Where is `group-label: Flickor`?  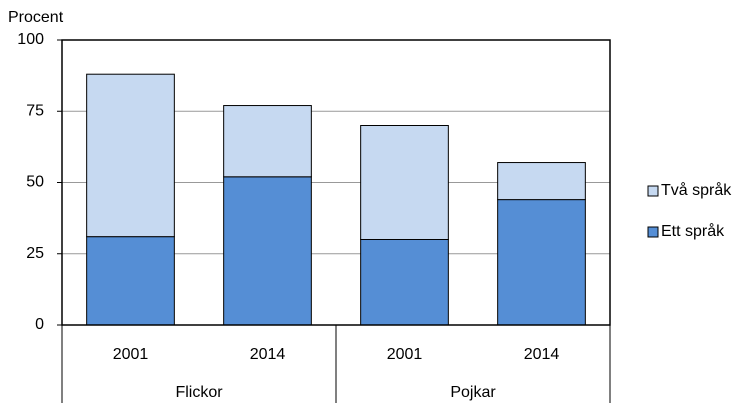
group-label: Flickor is located at coordinates (199, 392).